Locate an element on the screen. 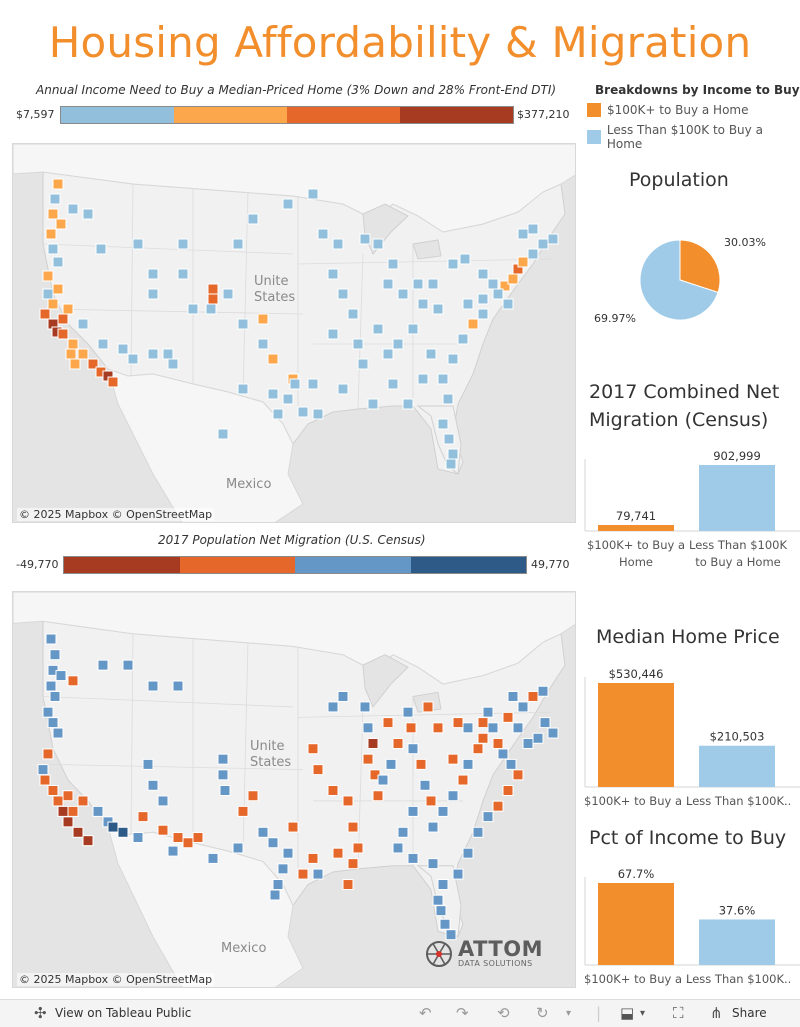 Image resolution: width=800 pixels, height=1027 pixels. map-canada is located at coordinates (294, 188).